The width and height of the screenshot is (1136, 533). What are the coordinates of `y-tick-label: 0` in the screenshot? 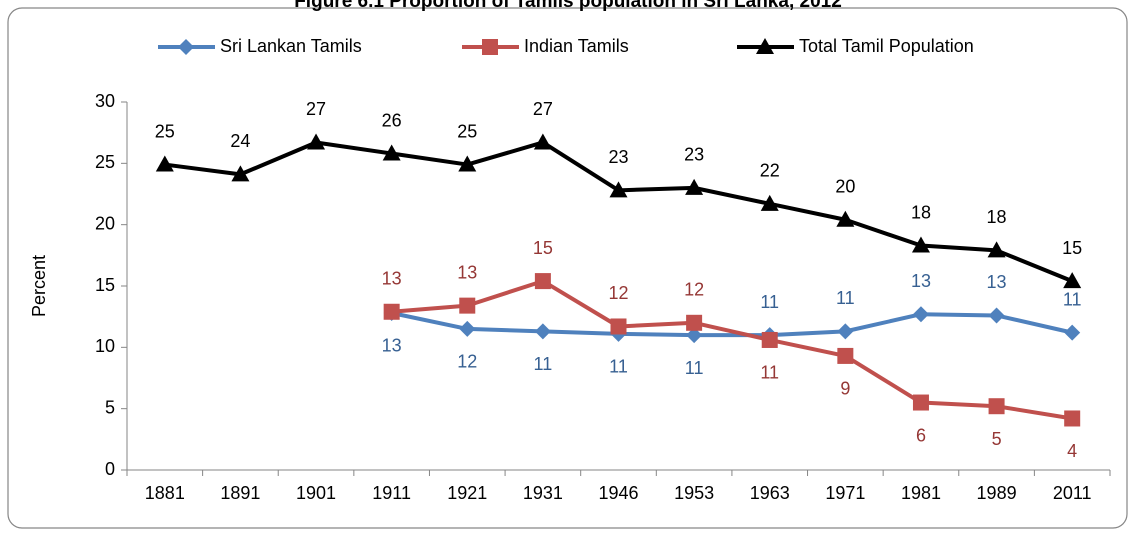 It's located at (110, 469).